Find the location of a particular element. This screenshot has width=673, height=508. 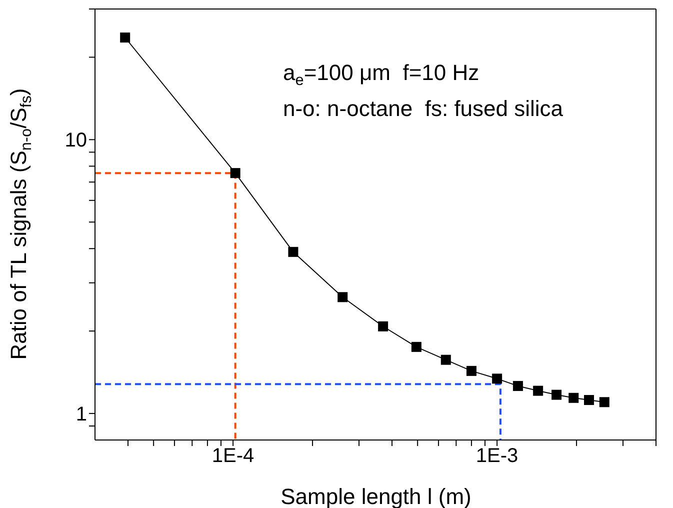

x-tick-label: 1E-3 is located at coordinates (497, 456).